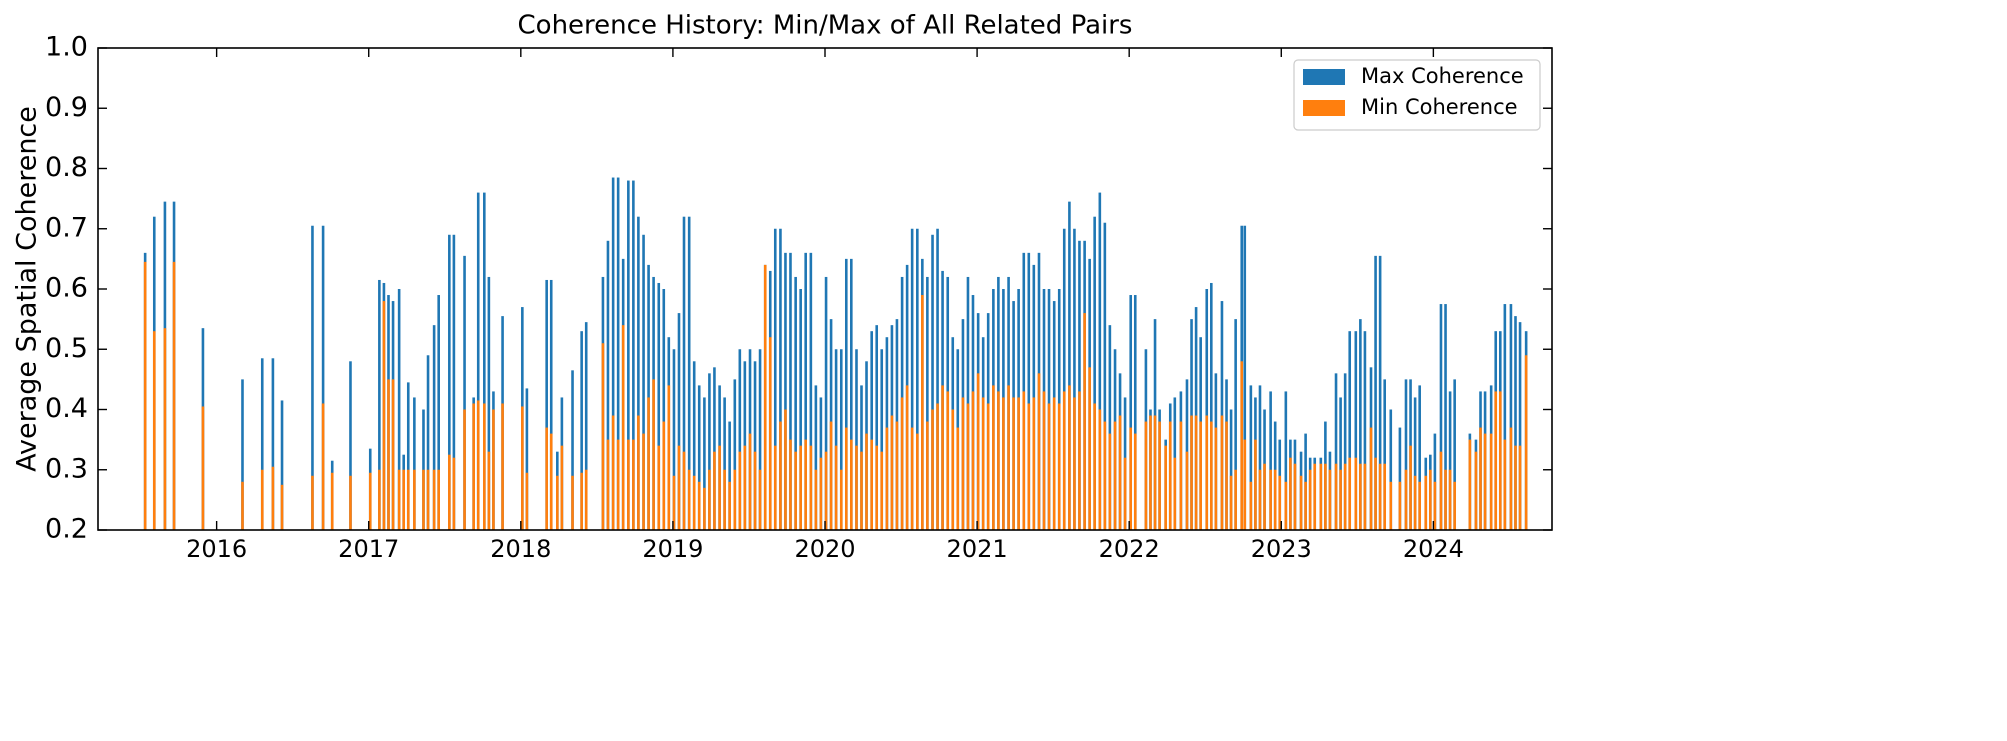 The image size is (2007, 741). Describe the element at coordinates (66, 408) in the screenshot. I see `y-tick-label: 0.4` at that location.